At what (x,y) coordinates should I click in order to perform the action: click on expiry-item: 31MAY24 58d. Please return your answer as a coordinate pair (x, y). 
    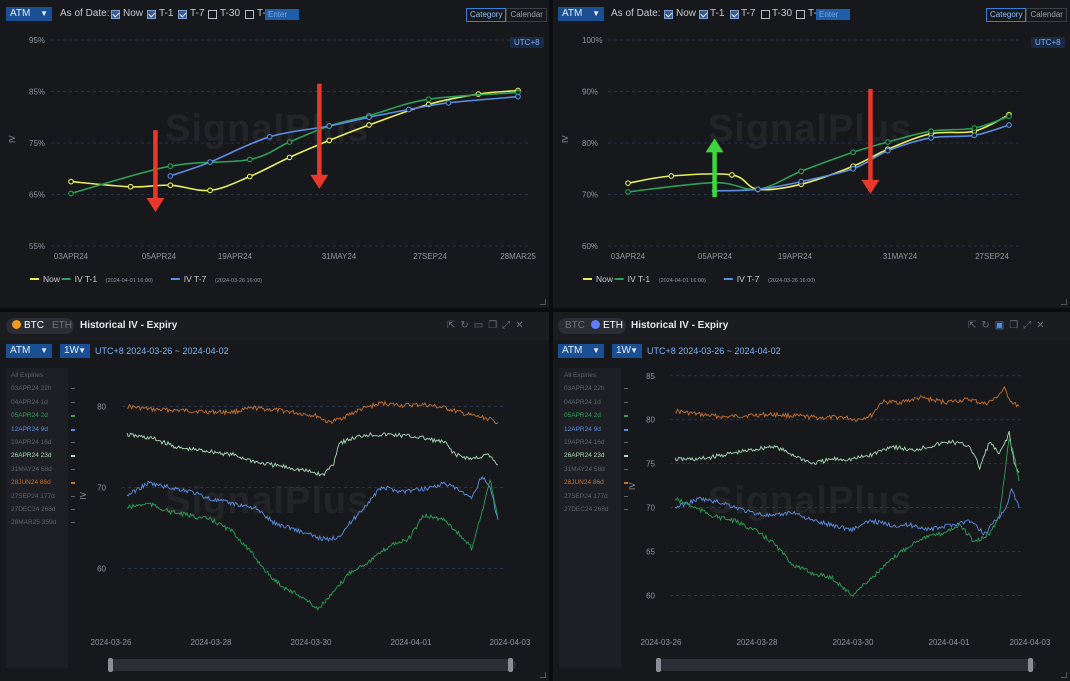
    Looking at the image, I should click on (43, 469).